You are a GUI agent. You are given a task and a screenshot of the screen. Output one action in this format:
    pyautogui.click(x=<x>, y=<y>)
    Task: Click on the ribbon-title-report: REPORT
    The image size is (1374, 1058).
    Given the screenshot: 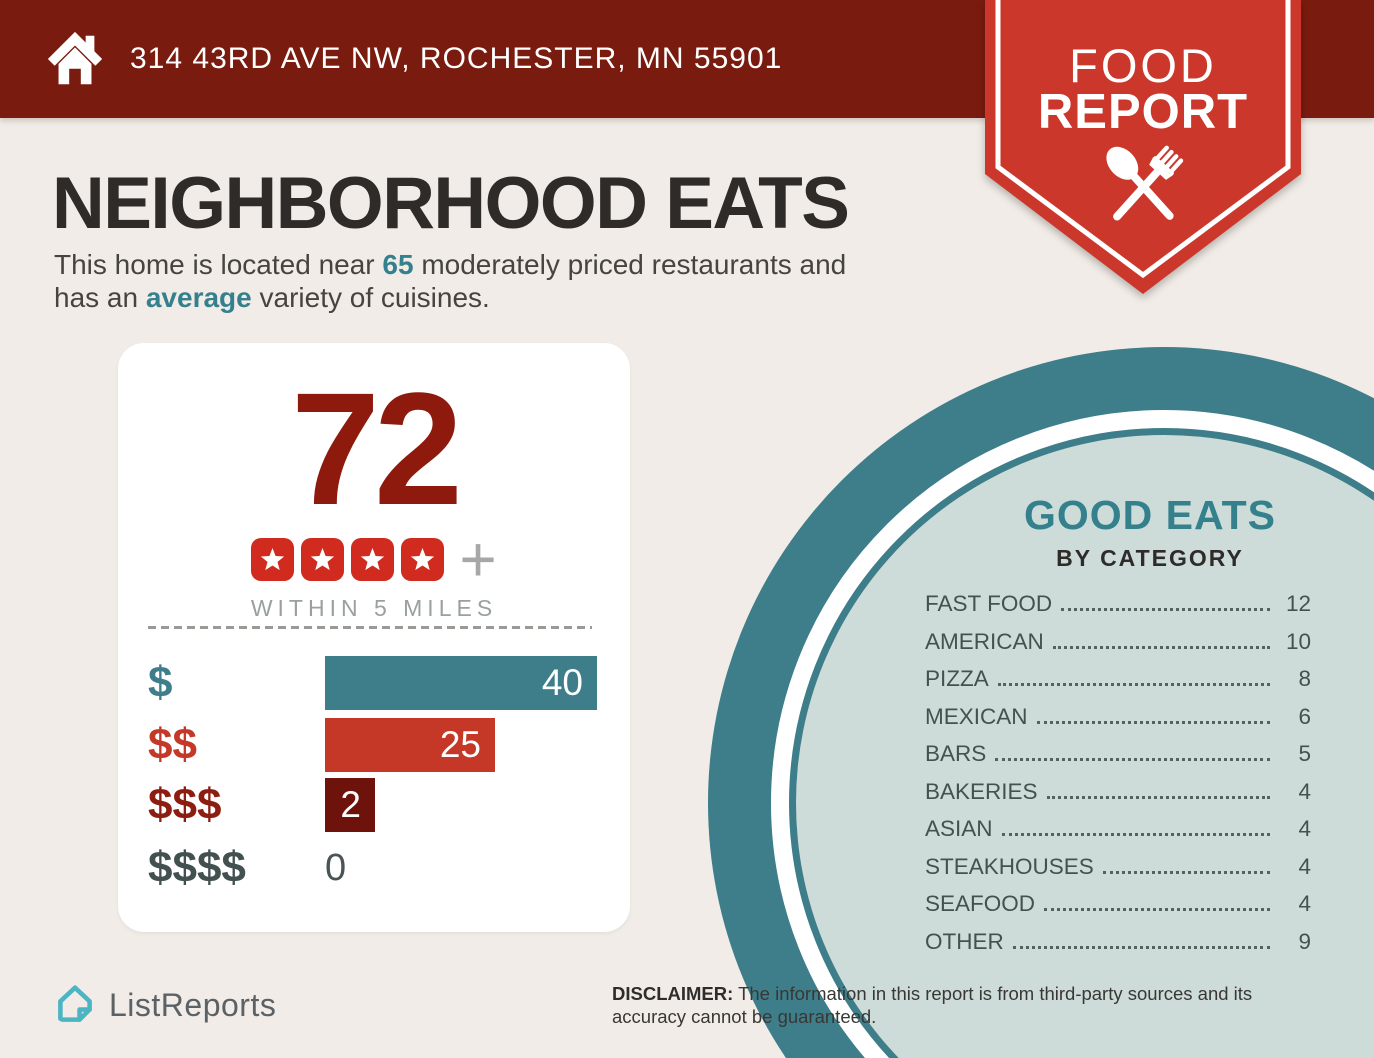 What is the action you would take?
    pyautogui.click(x=1143, y=112)
    